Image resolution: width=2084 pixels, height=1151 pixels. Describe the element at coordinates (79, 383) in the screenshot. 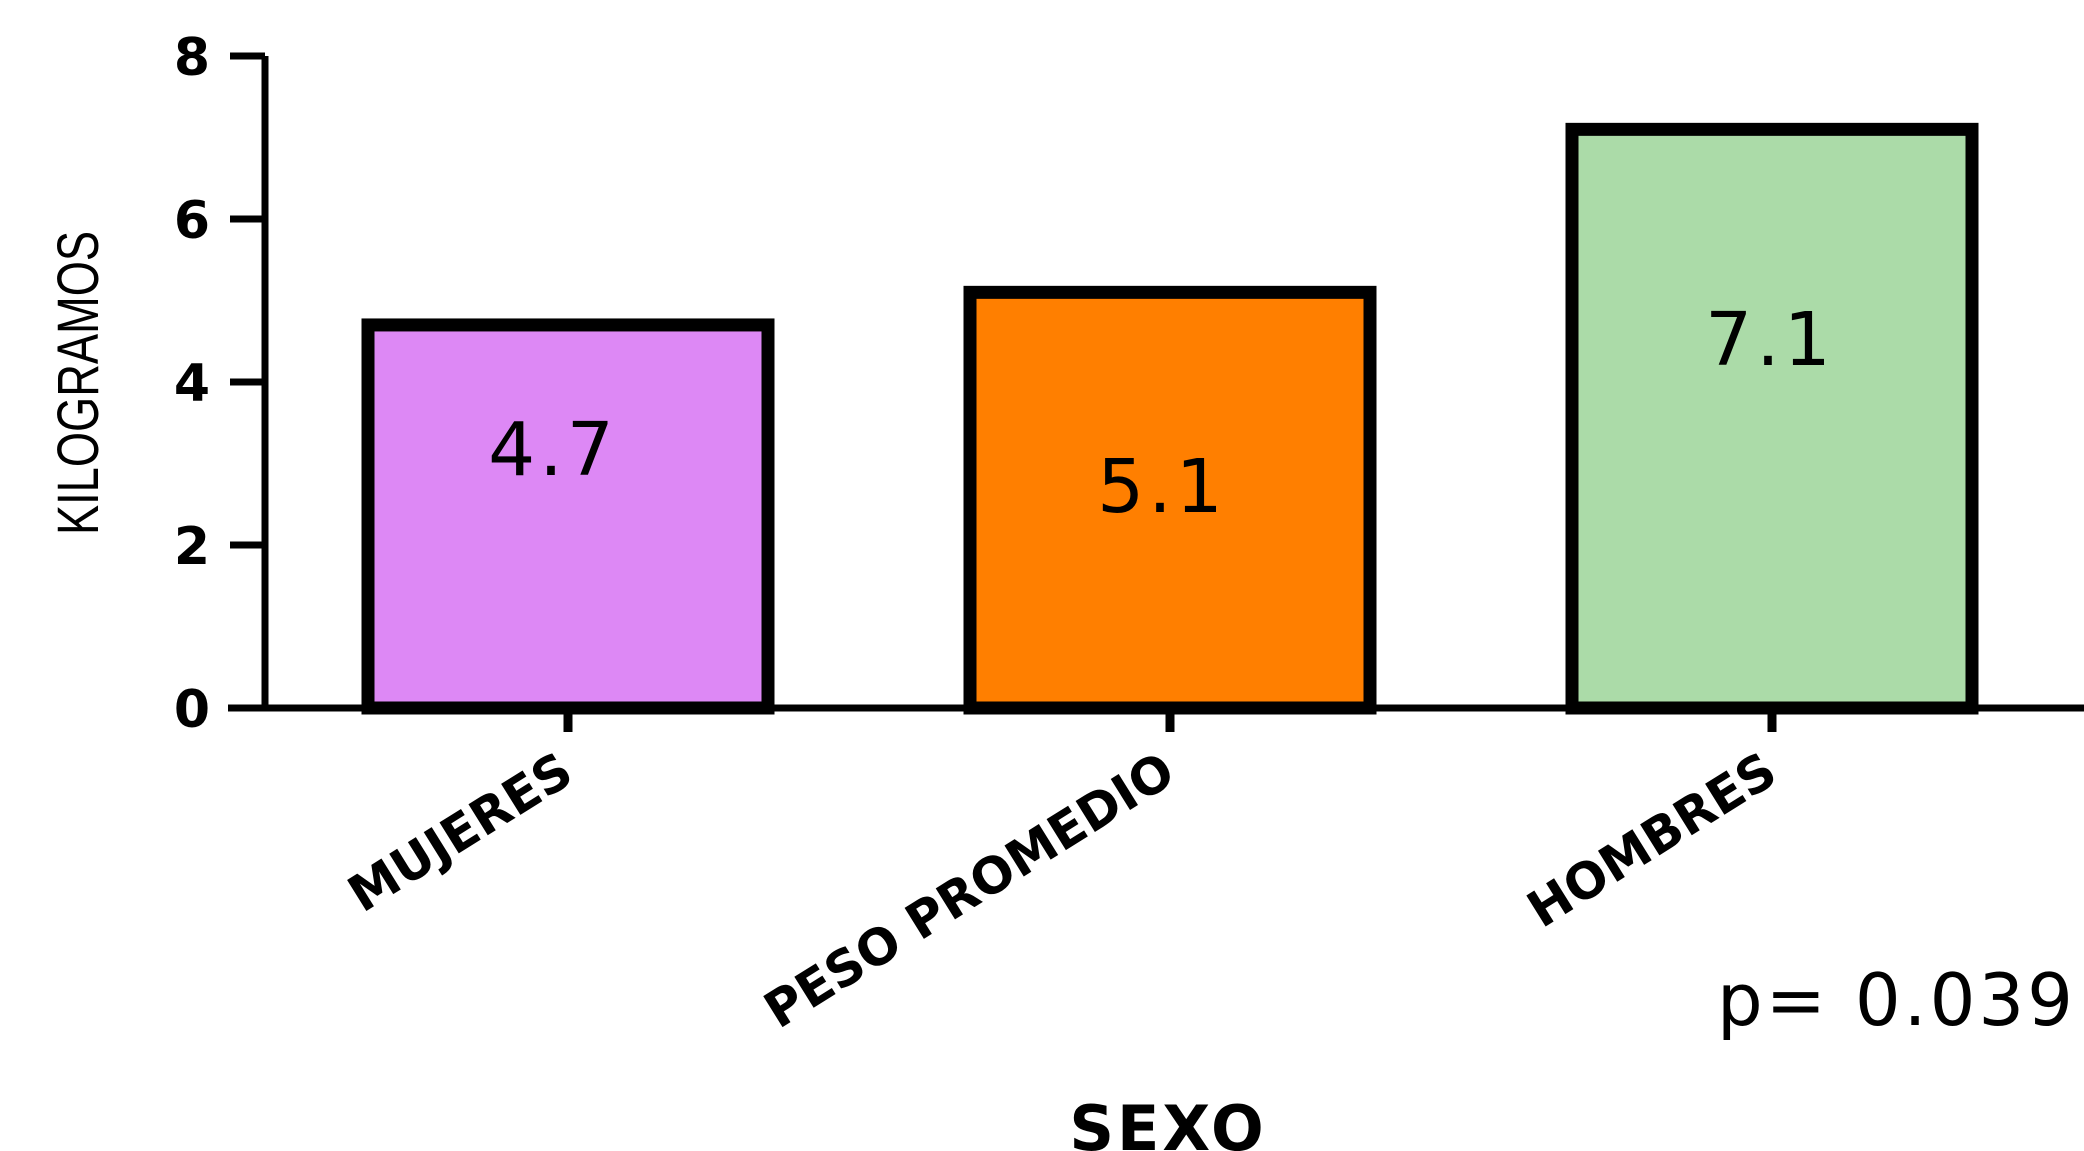

I see `y-axis-title: KILOGRAMOS` at that location.